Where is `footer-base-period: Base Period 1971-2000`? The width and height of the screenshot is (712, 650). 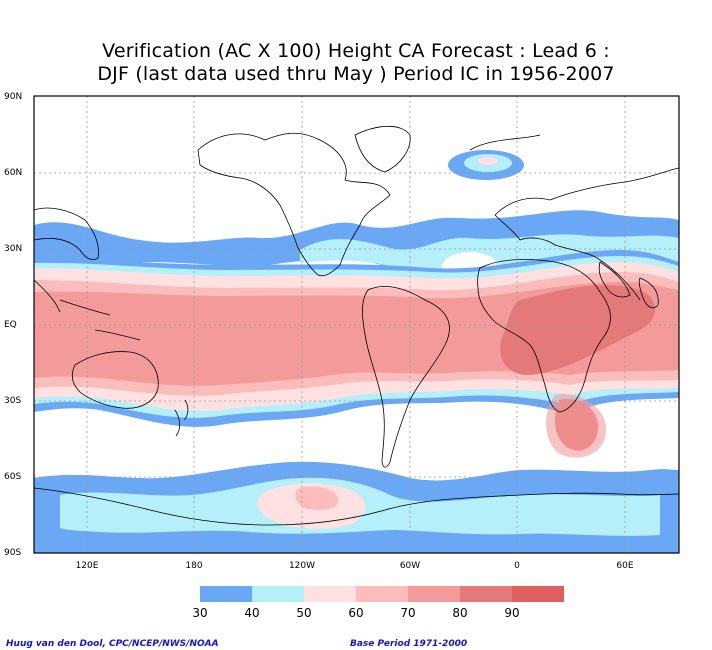
footer-base-period: Base Period 1971-2000 is located at coordinates (409, 644).